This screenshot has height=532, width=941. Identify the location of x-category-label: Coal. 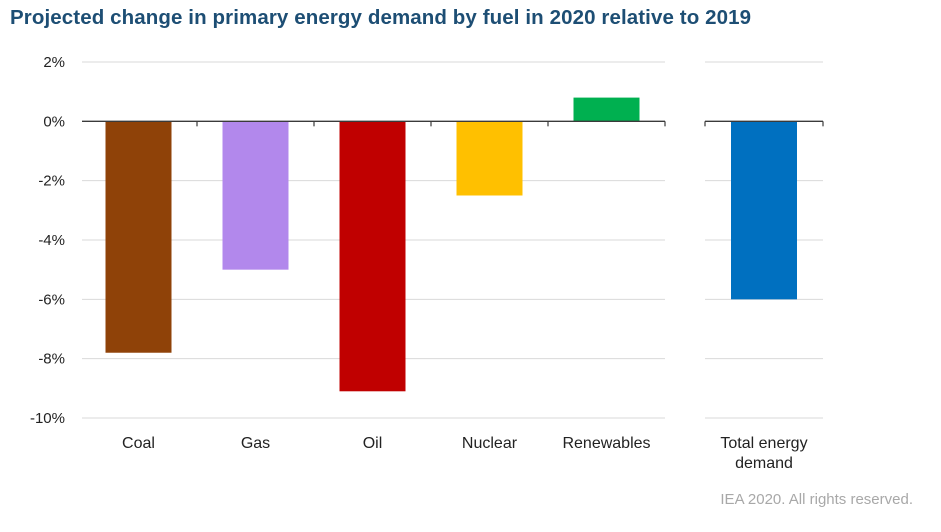
(138, 443).